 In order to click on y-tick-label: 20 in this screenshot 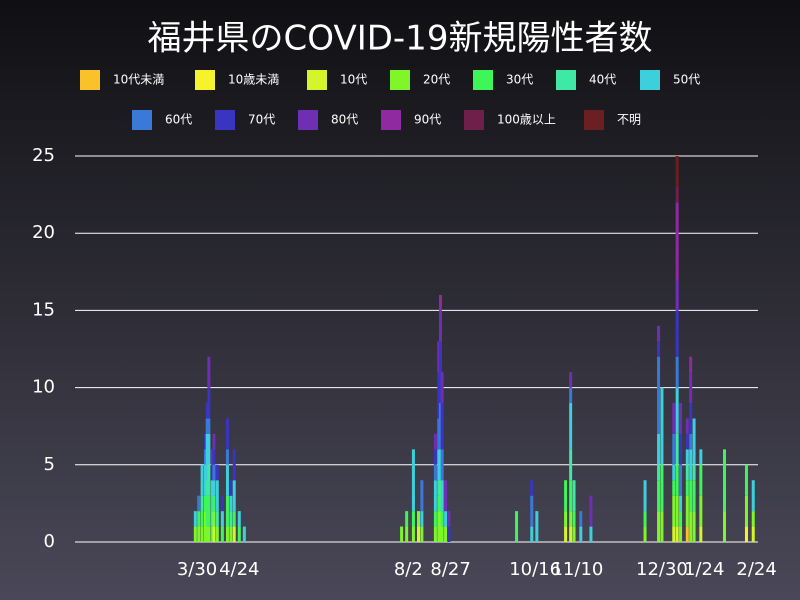, I will do `click(43, 232)`.